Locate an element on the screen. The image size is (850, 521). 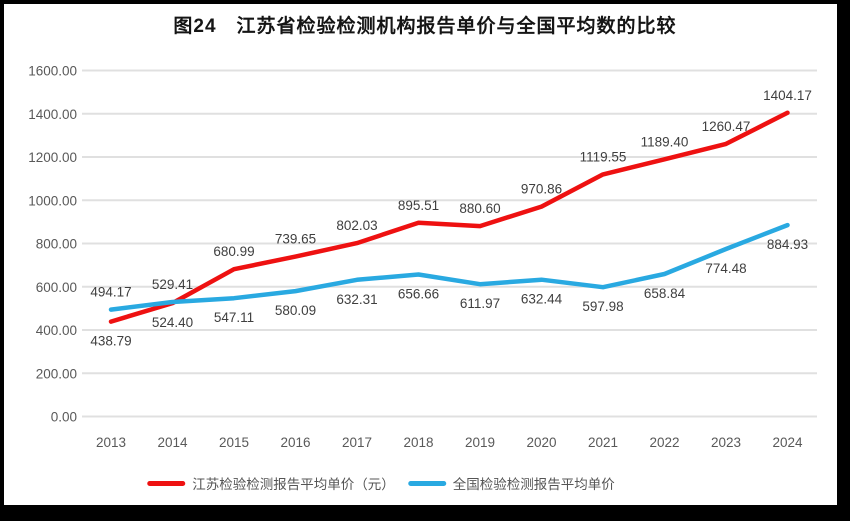
x-axis-tick-label: 2021 is located at coordinates (603, 442).